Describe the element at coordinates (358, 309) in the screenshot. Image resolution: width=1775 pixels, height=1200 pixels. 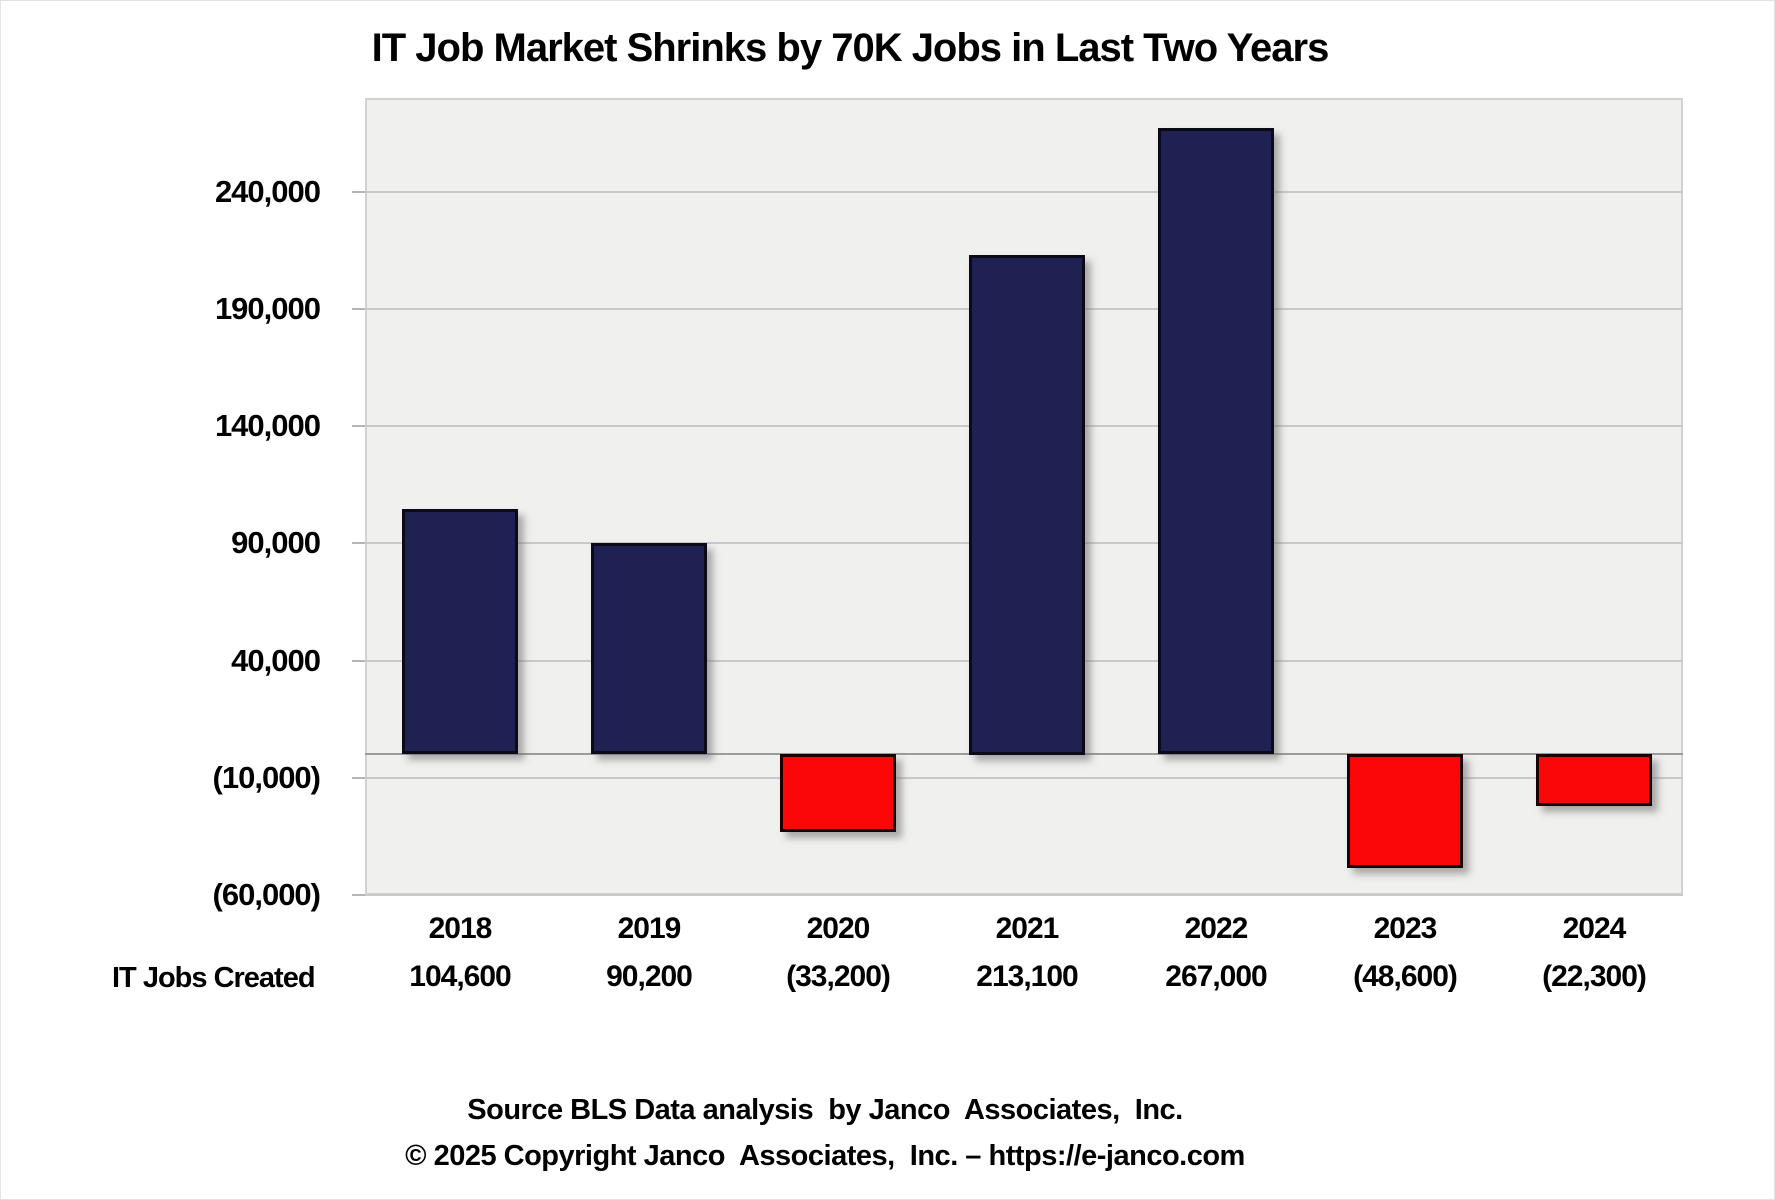
I see `y-axis-tick-190,000` at that location.